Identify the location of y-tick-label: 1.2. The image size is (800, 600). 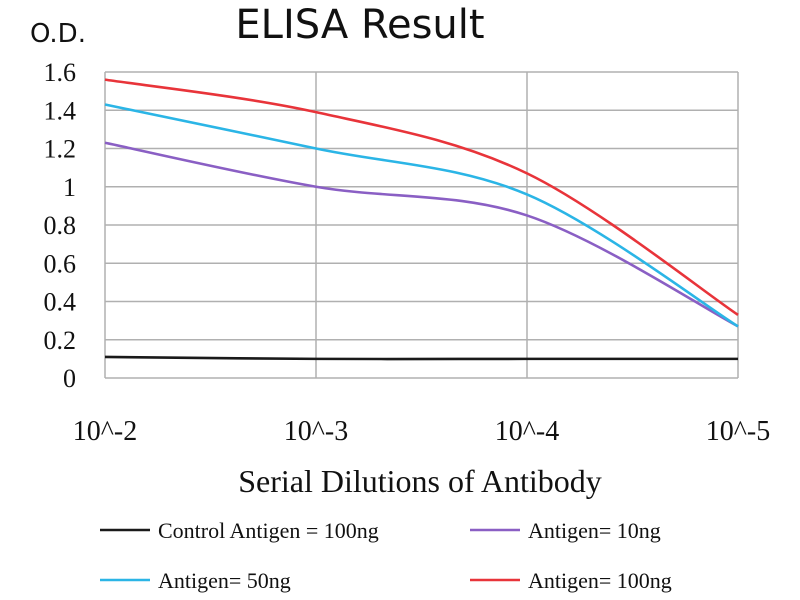
(60, 149).